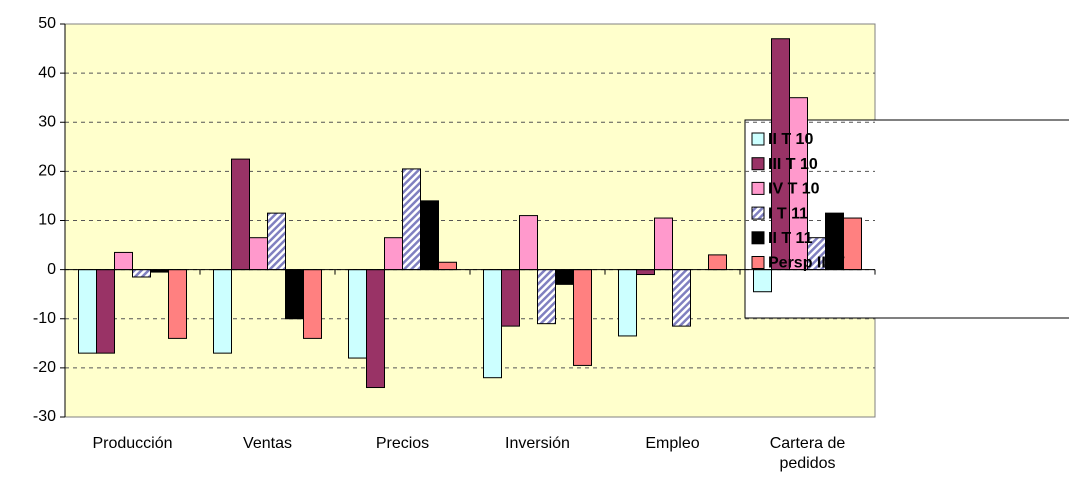 This screenshot has width=1069, height=482. Describe the element at coordinates (793, 164) in the screenshot. I see `legend-label: III T 10` at that location.